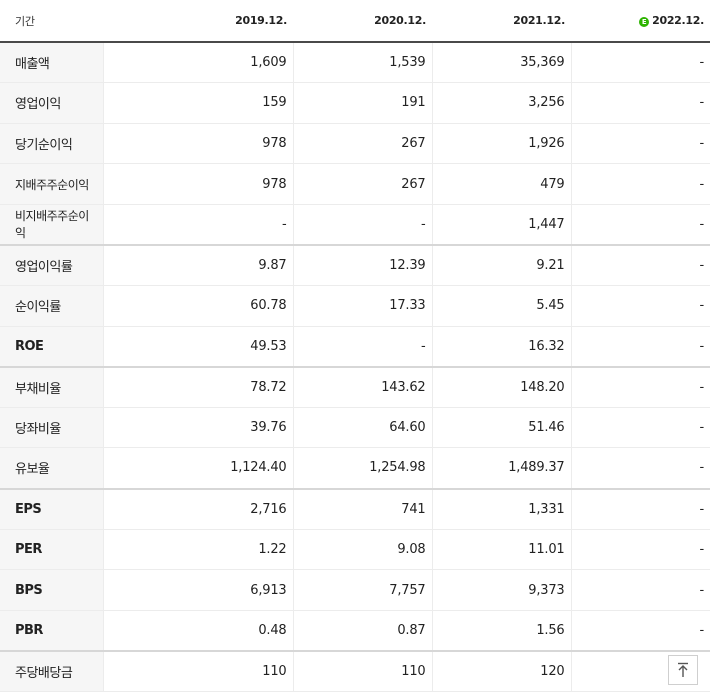  I want to click on cell-value: 1.22, so click(197, 550).